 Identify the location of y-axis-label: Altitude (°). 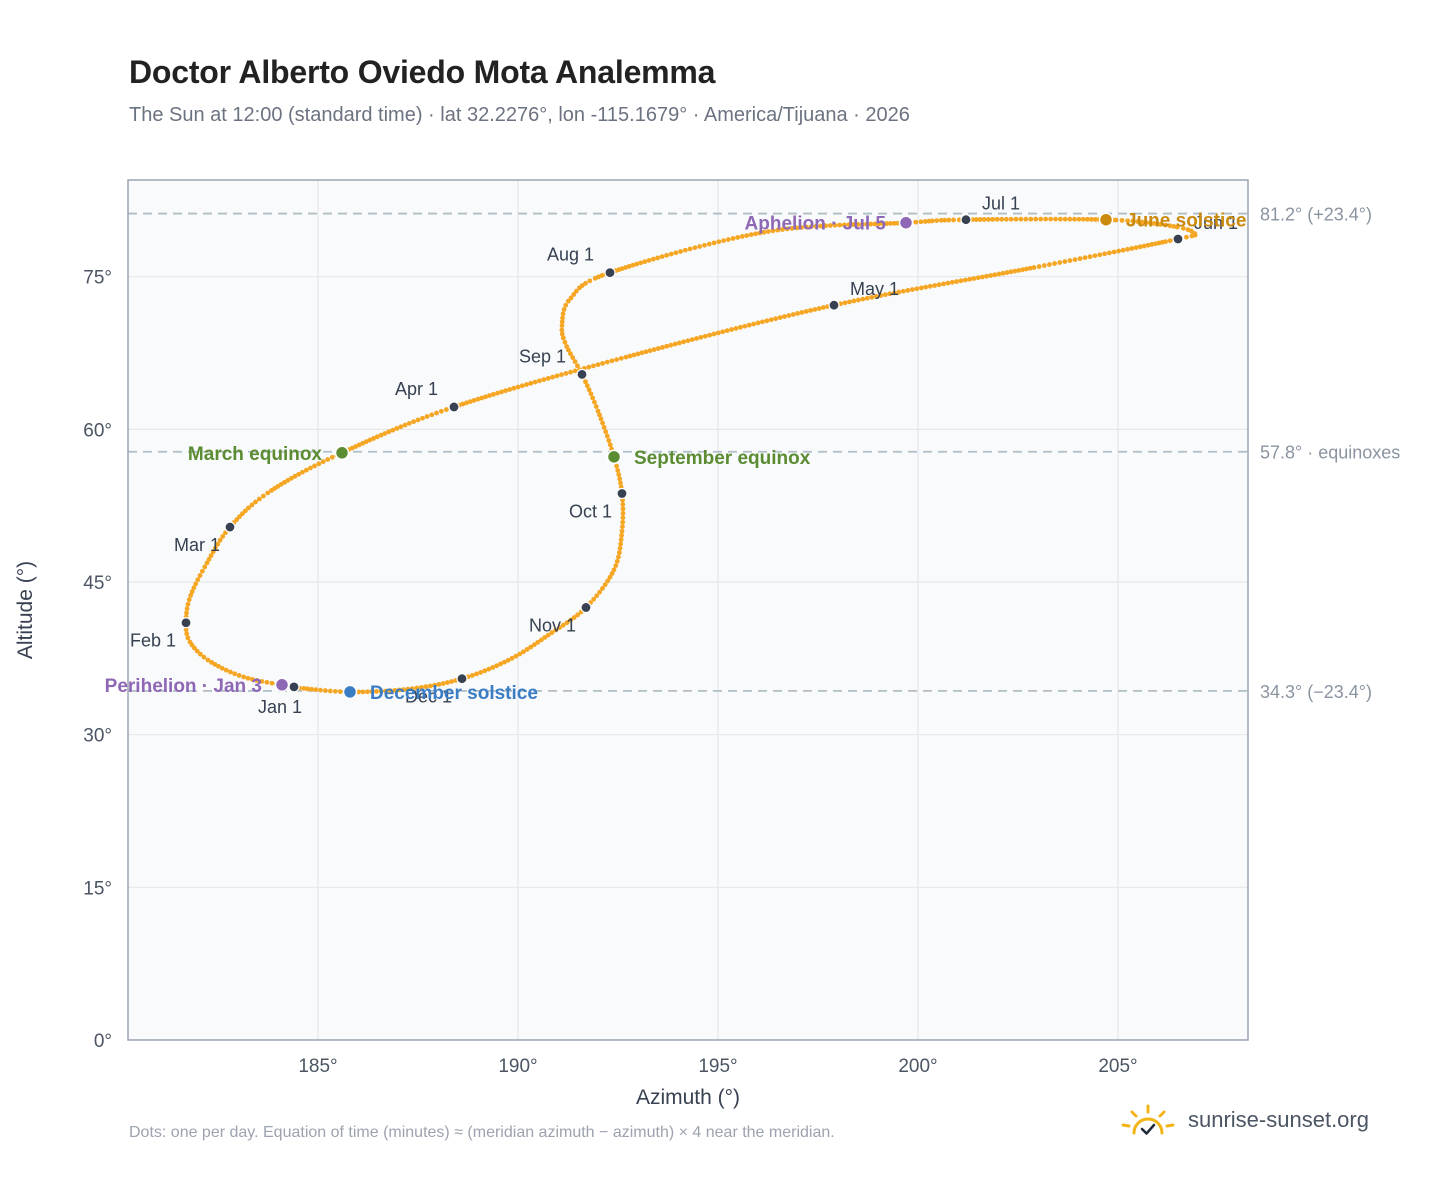
(25, 610).